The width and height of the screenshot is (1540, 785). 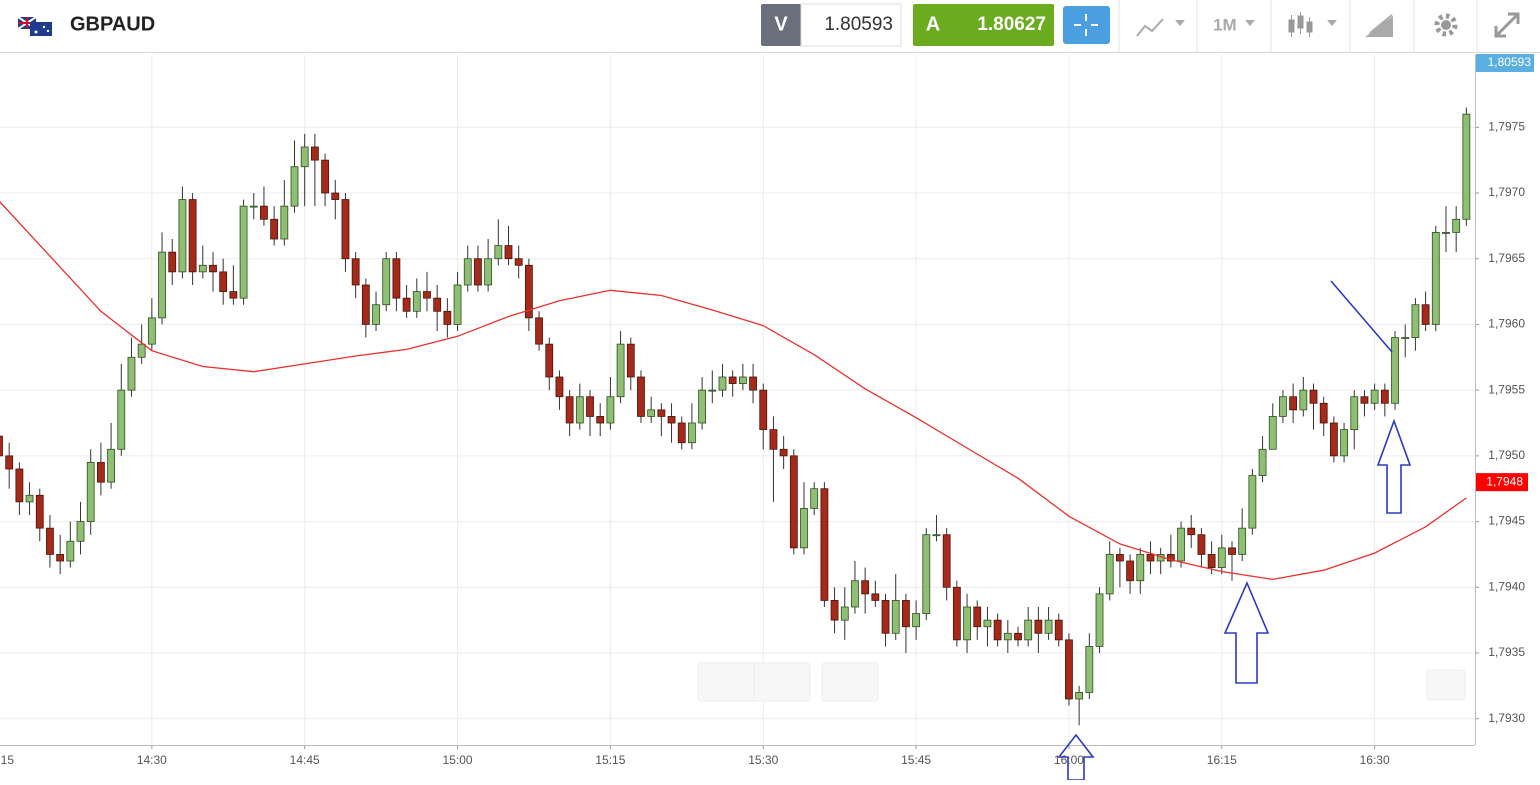 I want to click on y-tick-label: 1,7970, so click(x=1506, y=192).